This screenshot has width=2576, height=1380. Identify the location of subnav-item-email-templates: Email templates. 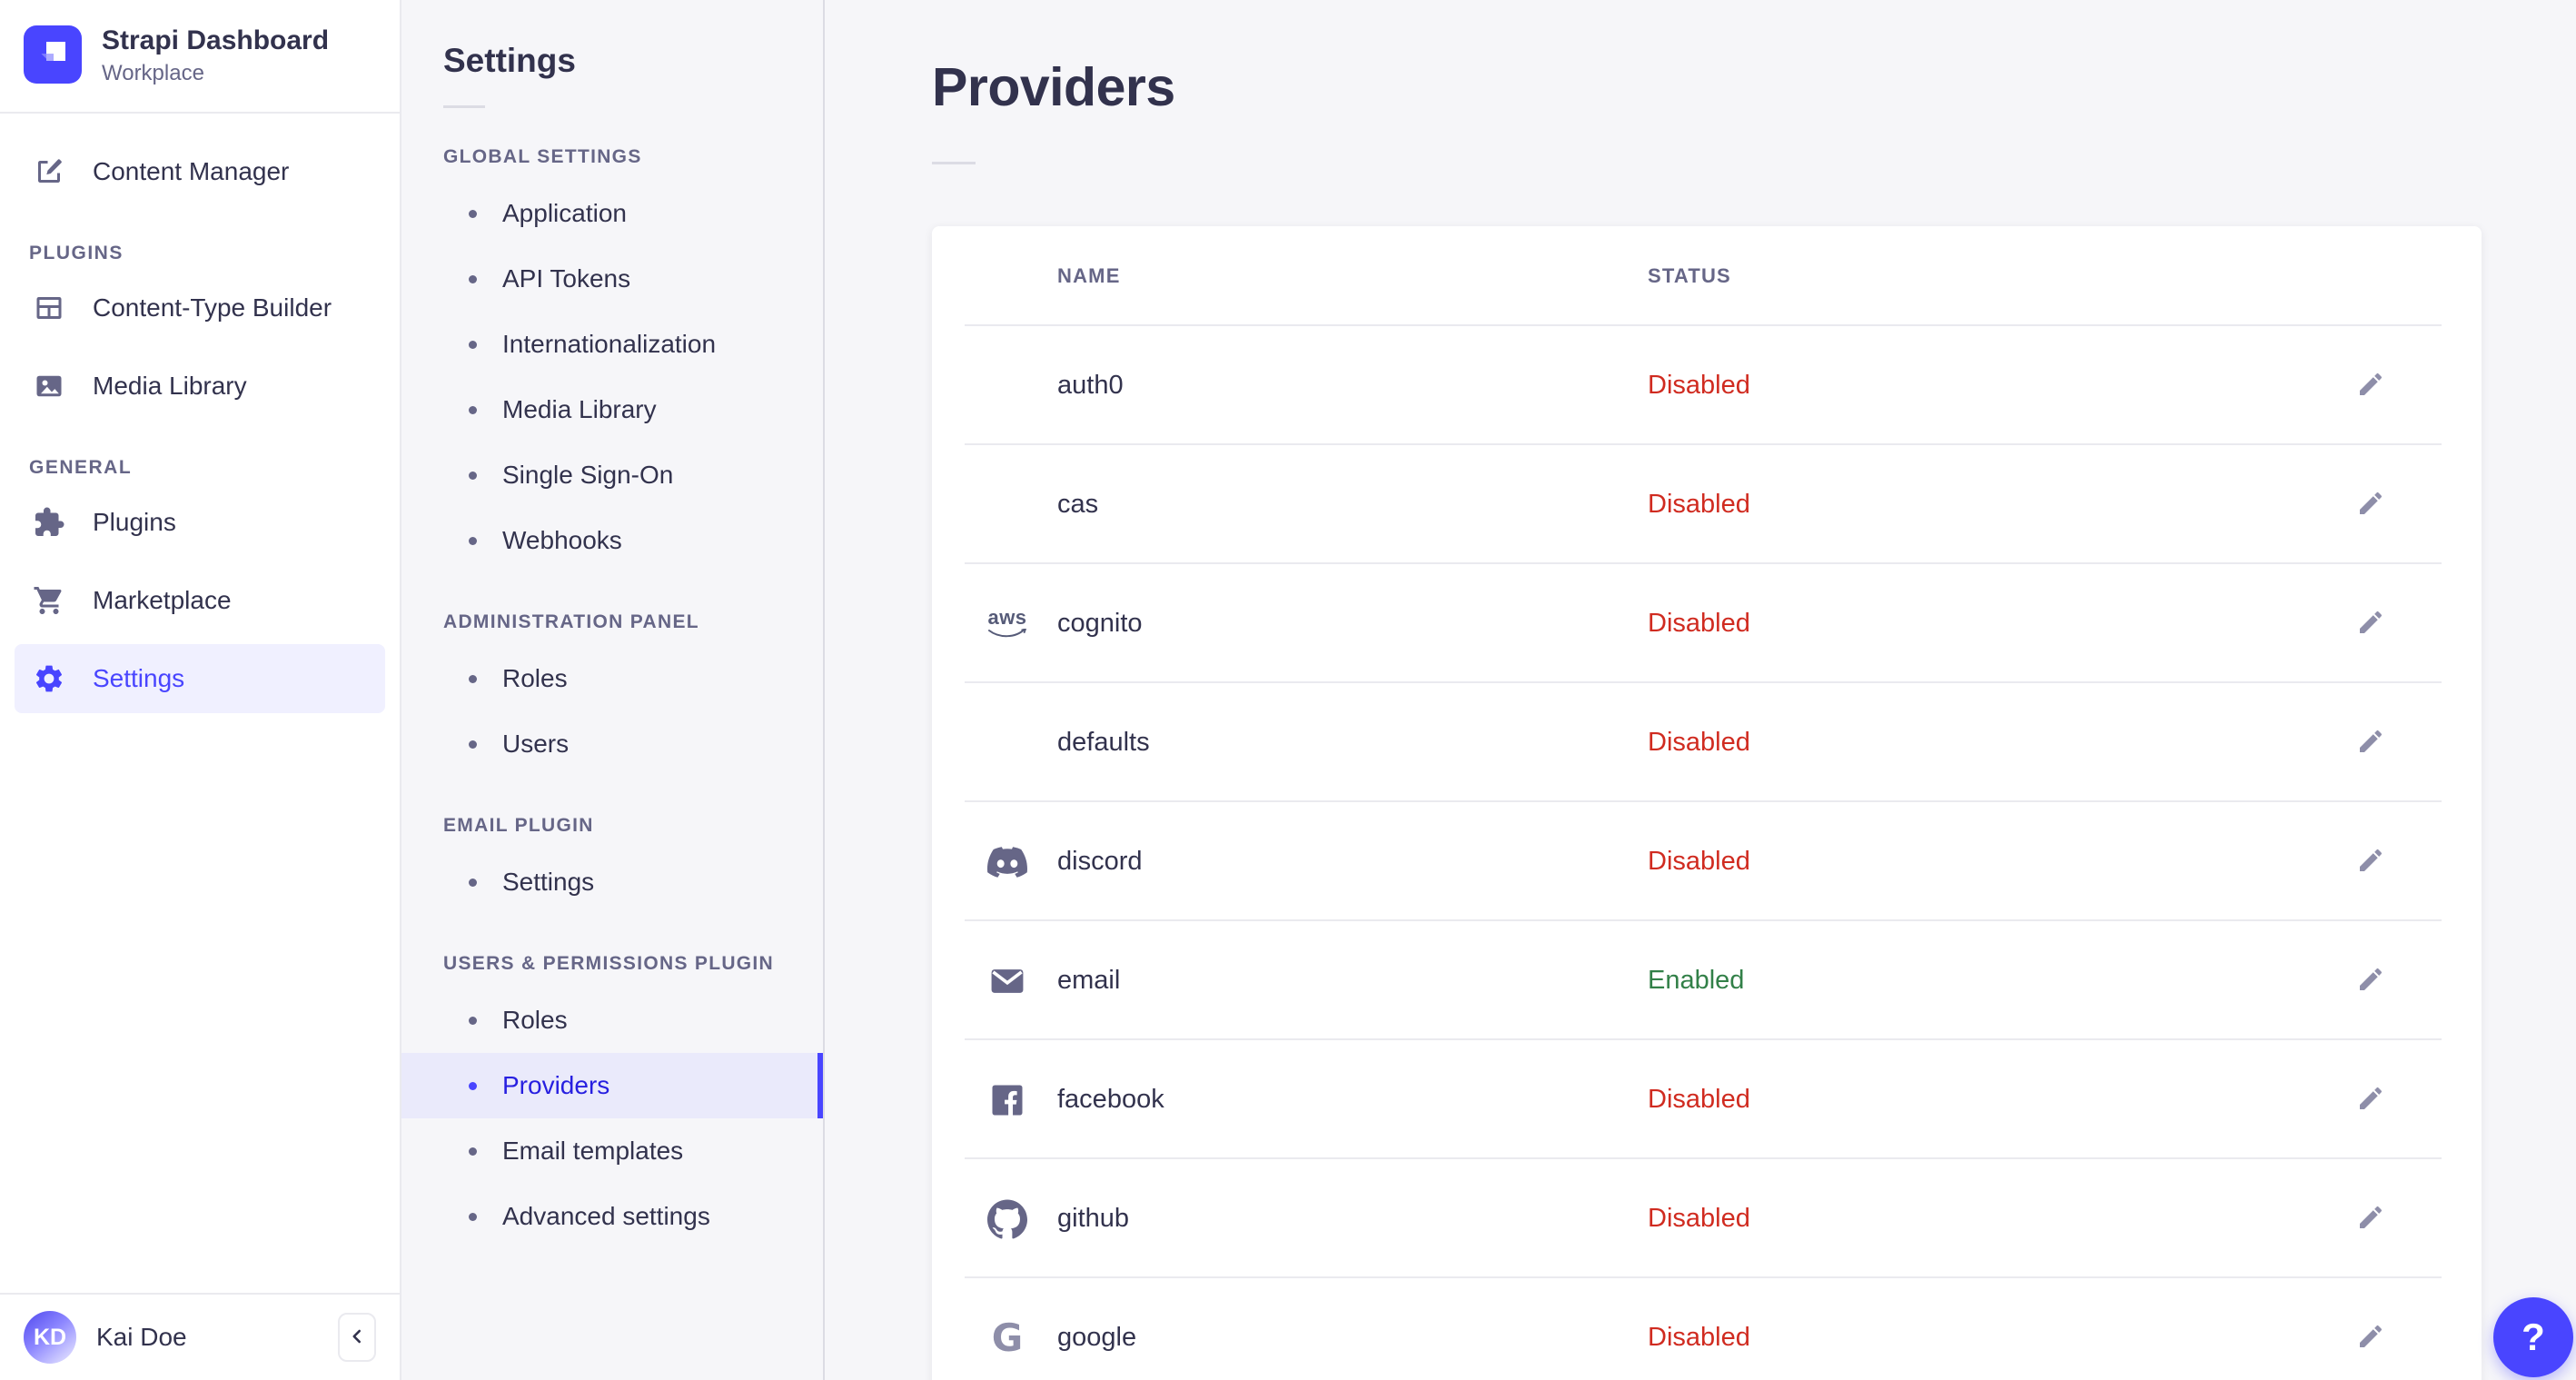
(612, 1151).